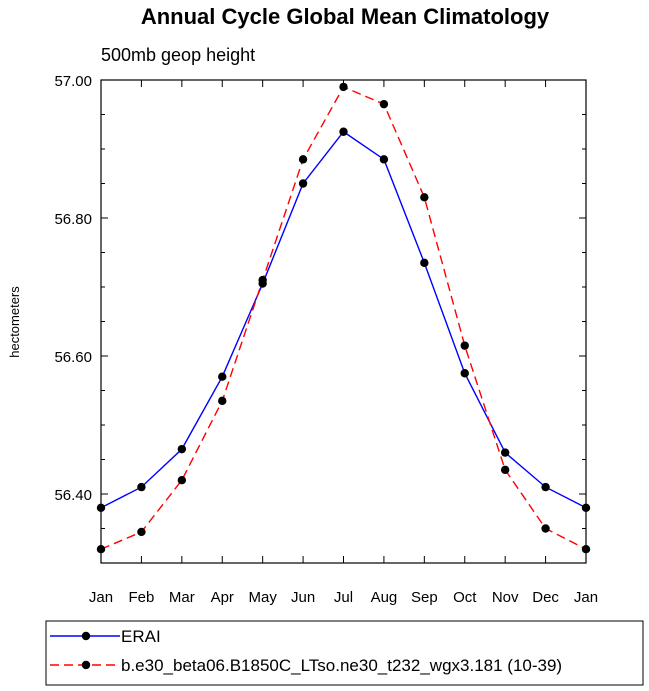 This screenshot has height=691, width=649. I want to click on x-tick-label: Jun, so click(303, 597).